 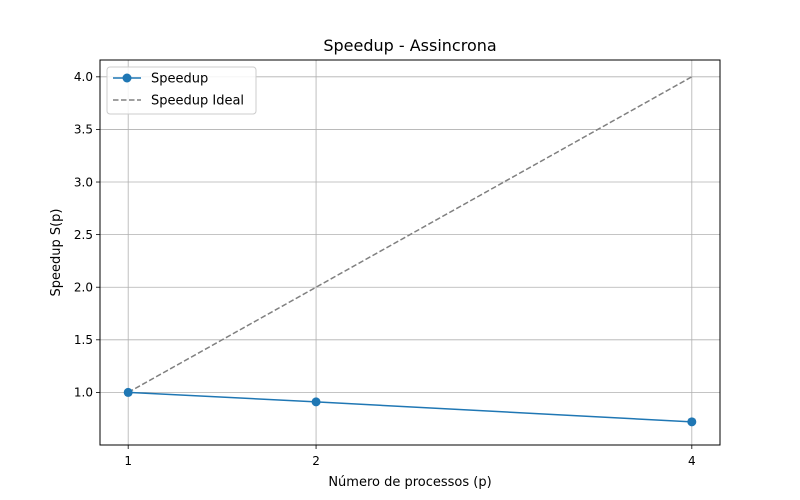 What do you see at coordinates (409, 45) in the screenshot?
I see `chart-title: Speedup - Assincrona` at bounding box center [409, 45].